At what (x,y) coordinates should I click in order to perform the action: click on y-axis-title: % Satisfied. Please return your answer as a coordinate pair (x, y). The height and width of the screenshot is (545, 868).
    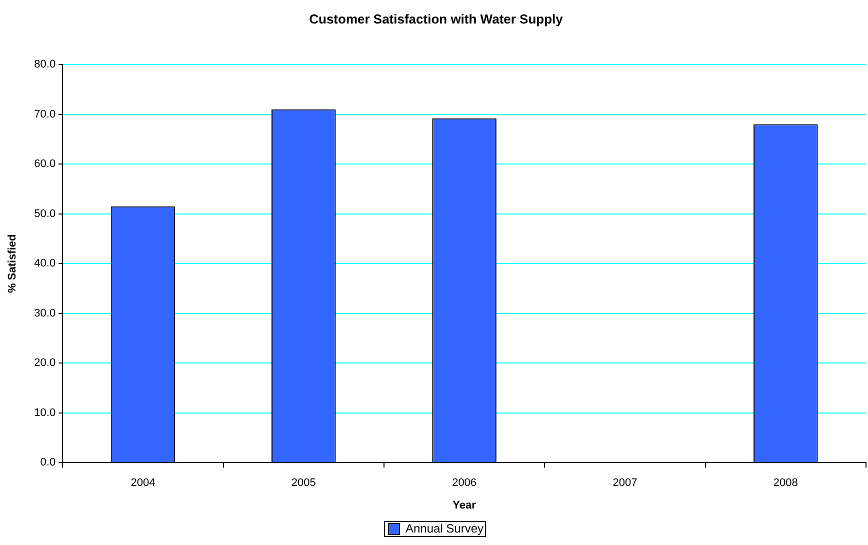
    Looking at the image, I should click on (12, 263).